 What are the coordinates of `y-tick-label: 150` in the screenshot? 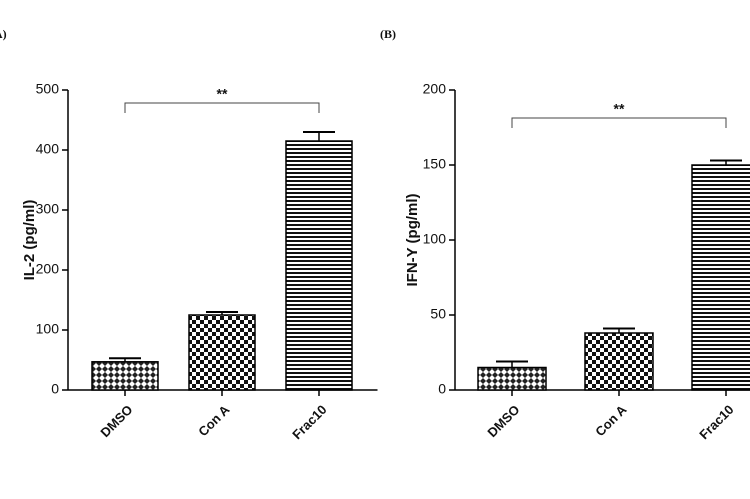 It's located at (435, 164).